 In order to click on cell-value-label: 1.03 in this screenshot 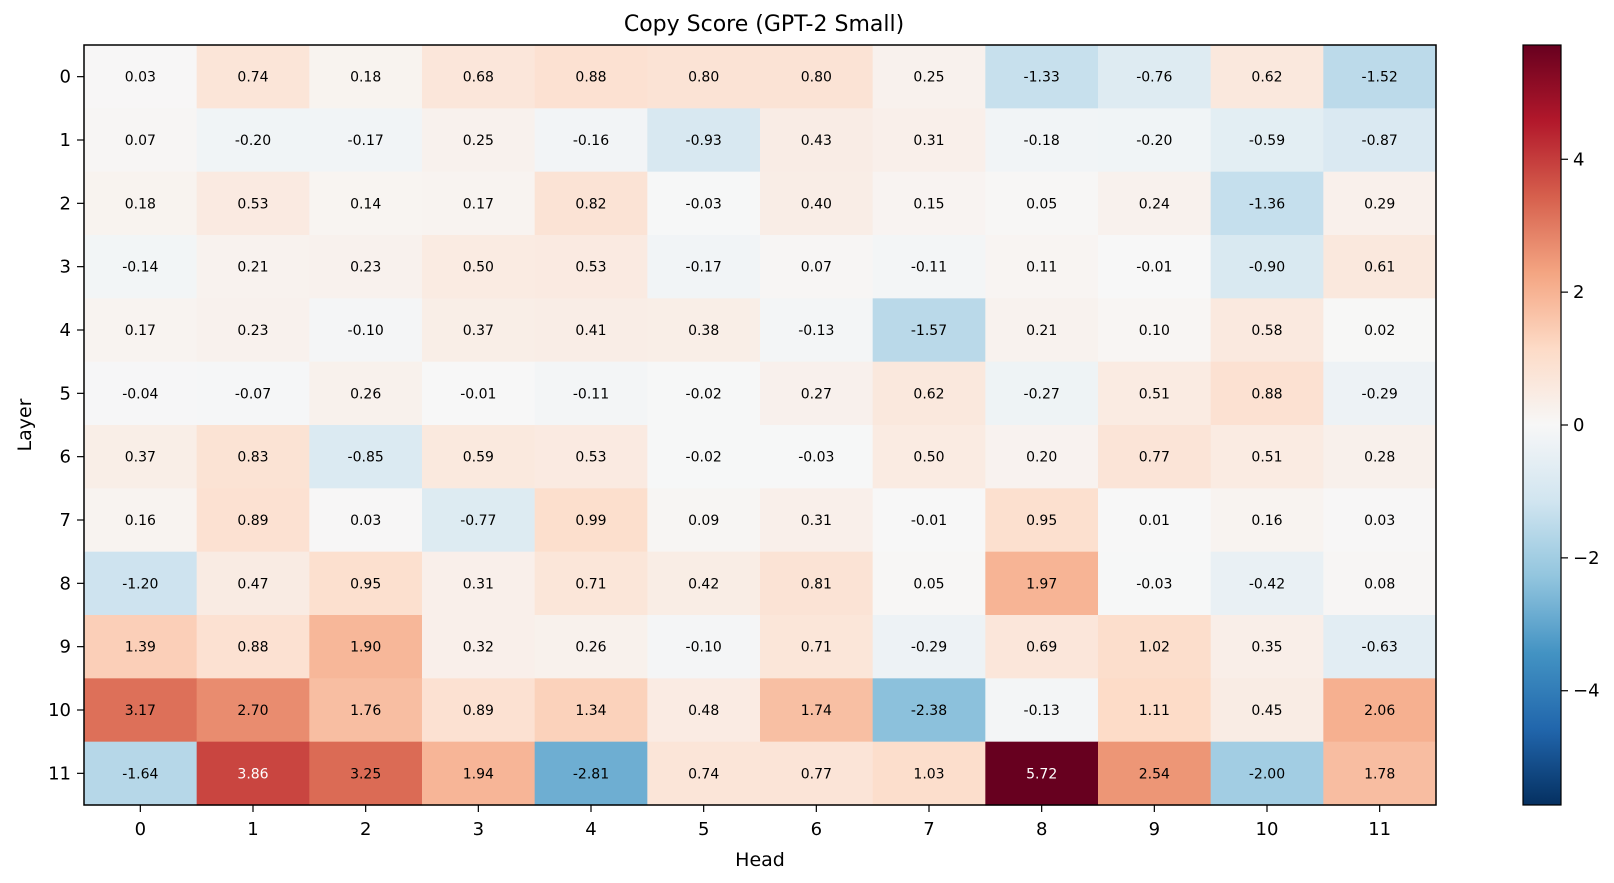, I will do `click(928, 774)`.